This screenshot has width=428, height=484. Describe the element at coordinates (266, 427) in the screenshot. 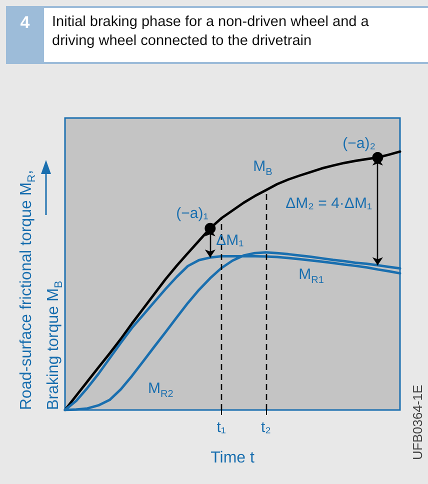

I see `x-tick-label: t₂` at that location.